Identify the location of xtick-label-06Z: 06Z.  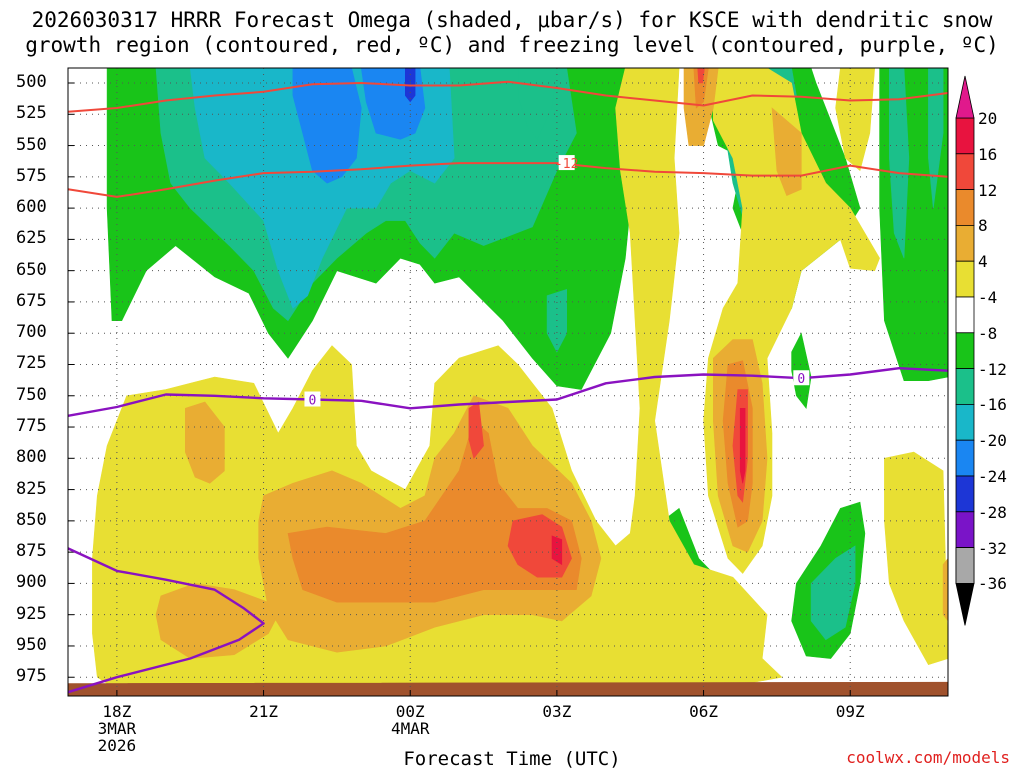
(703, 711).